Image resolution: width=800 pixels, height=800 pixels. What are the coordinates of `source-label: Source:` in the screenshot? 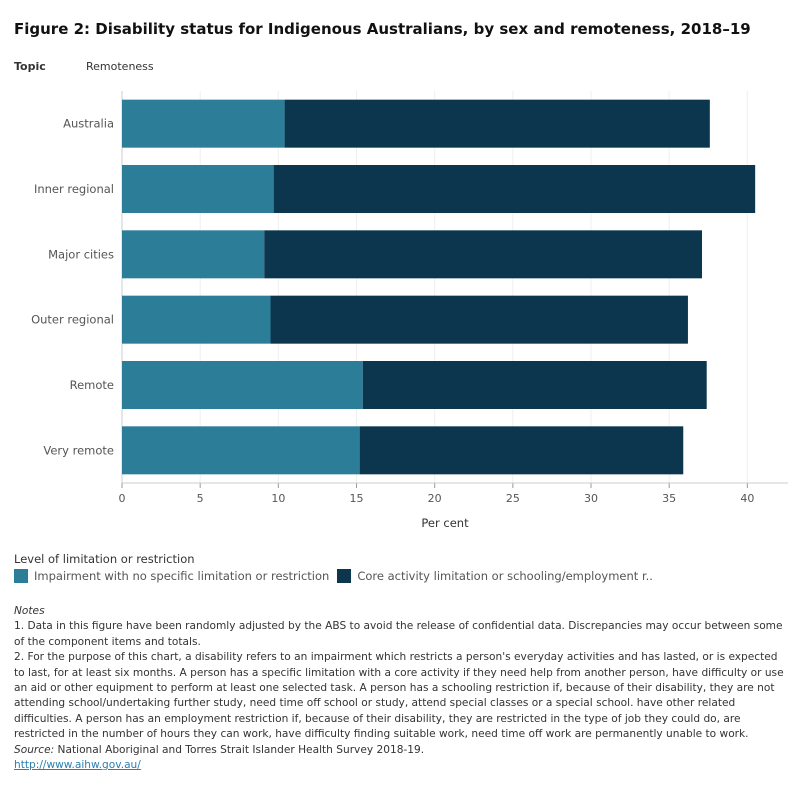 It's located at (34, 749).